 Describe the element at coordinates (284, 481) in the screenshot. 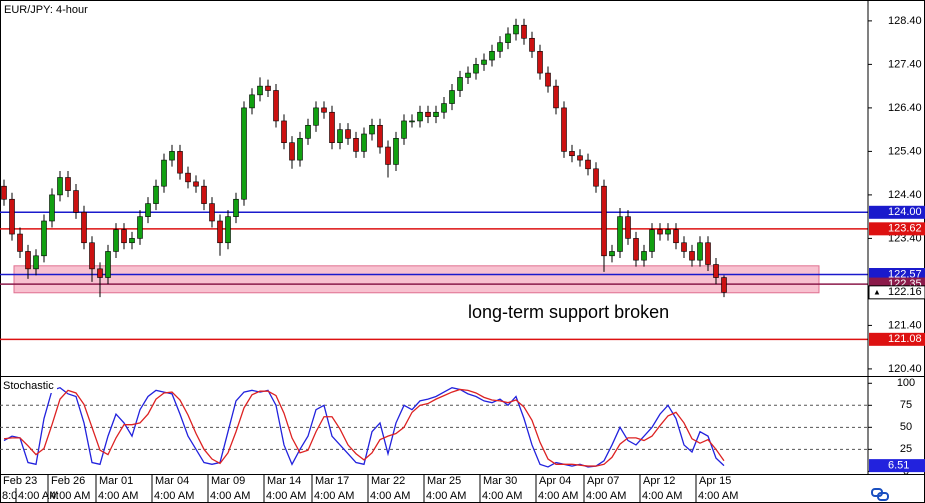

I see `x-tick-label: Mar 14` at that location.